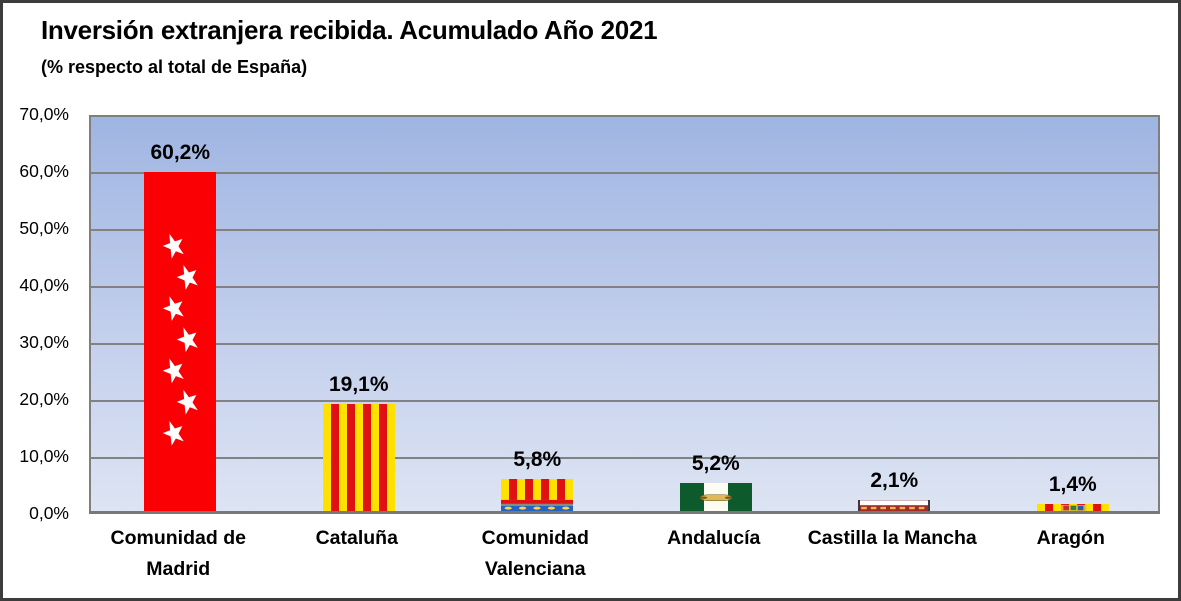  I want to click on y-tick-label-10: 10,0%, so click(44, 456).